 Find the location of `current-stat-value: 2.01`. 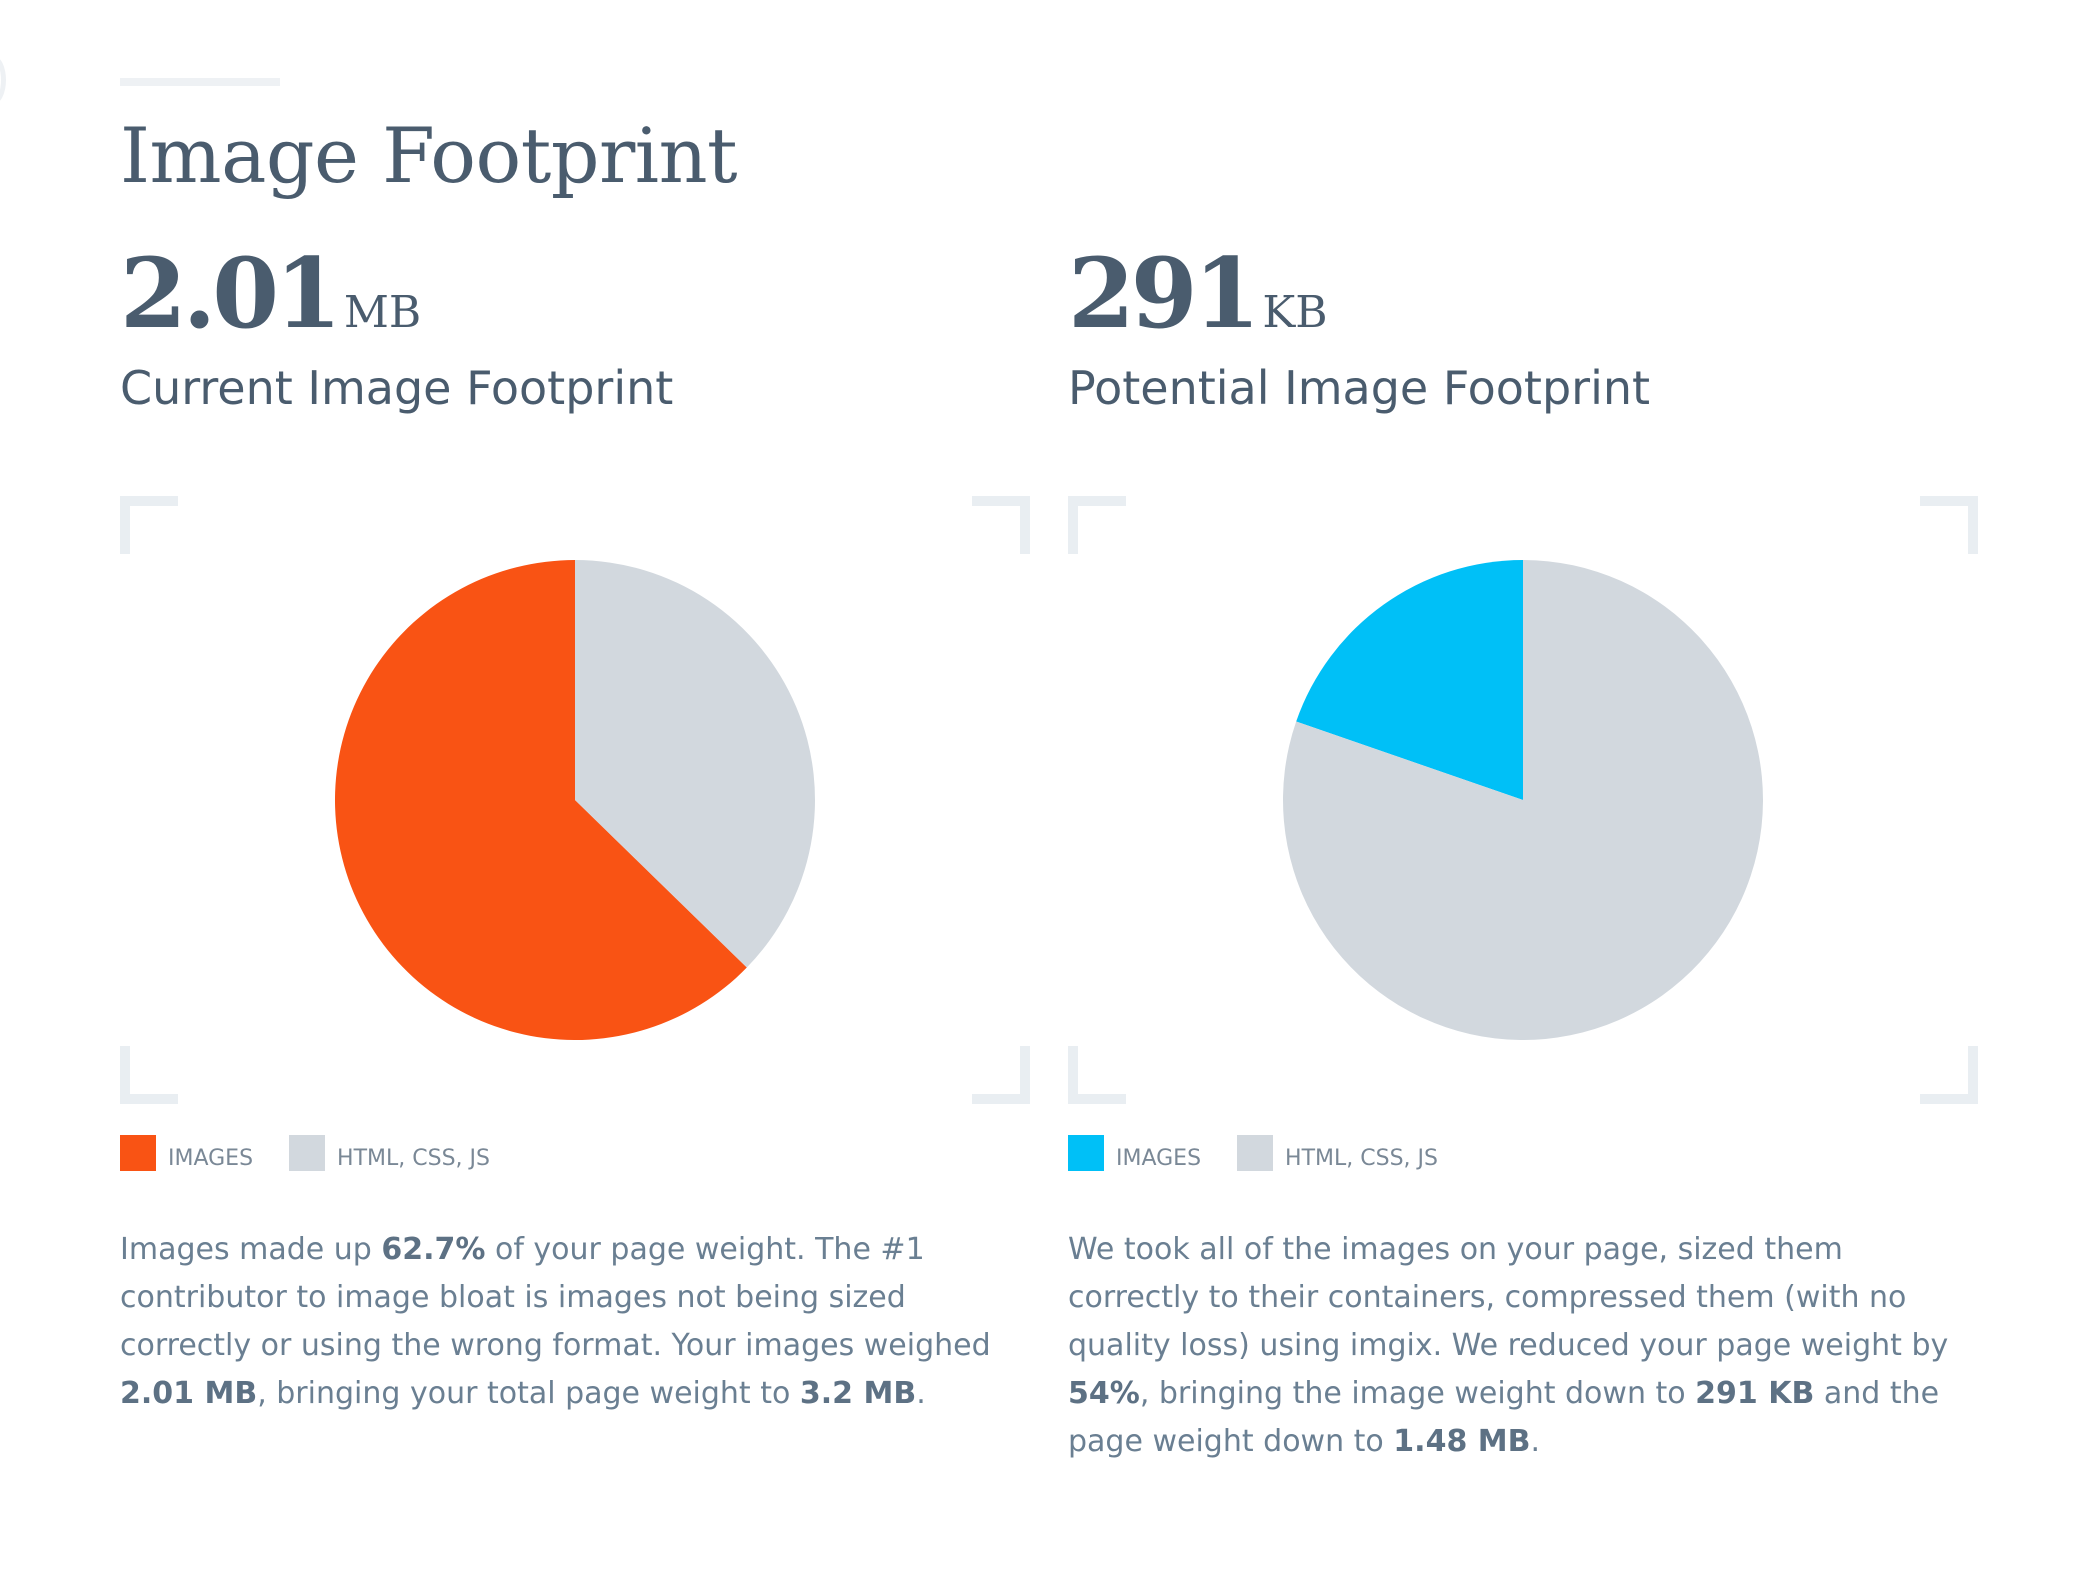

current-stat-value: 2.01 is located at coordinates (231, 293).